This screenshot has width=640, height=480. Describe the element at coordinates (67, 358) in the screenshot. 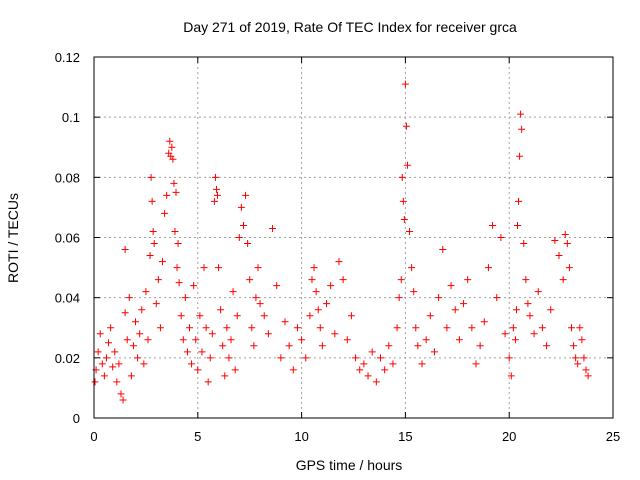

I see `y-tick-label: 0.02` at that location.